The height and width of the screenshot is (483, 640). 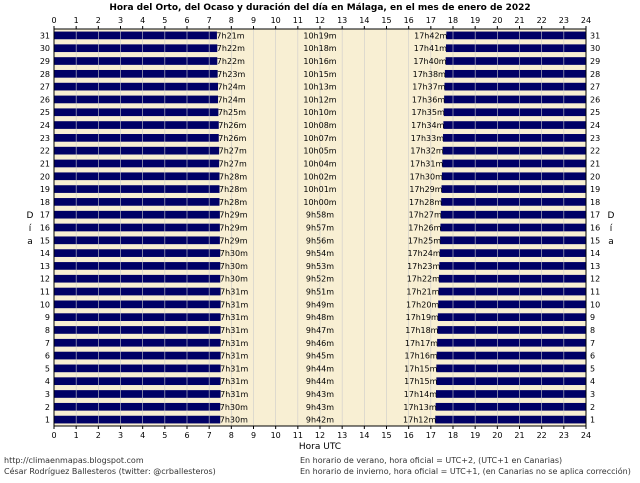 What do you see at coordinates (232, 99) in the screenshot?
I see `sunrise-label: 7h24m` at bounding box center [232, 99].